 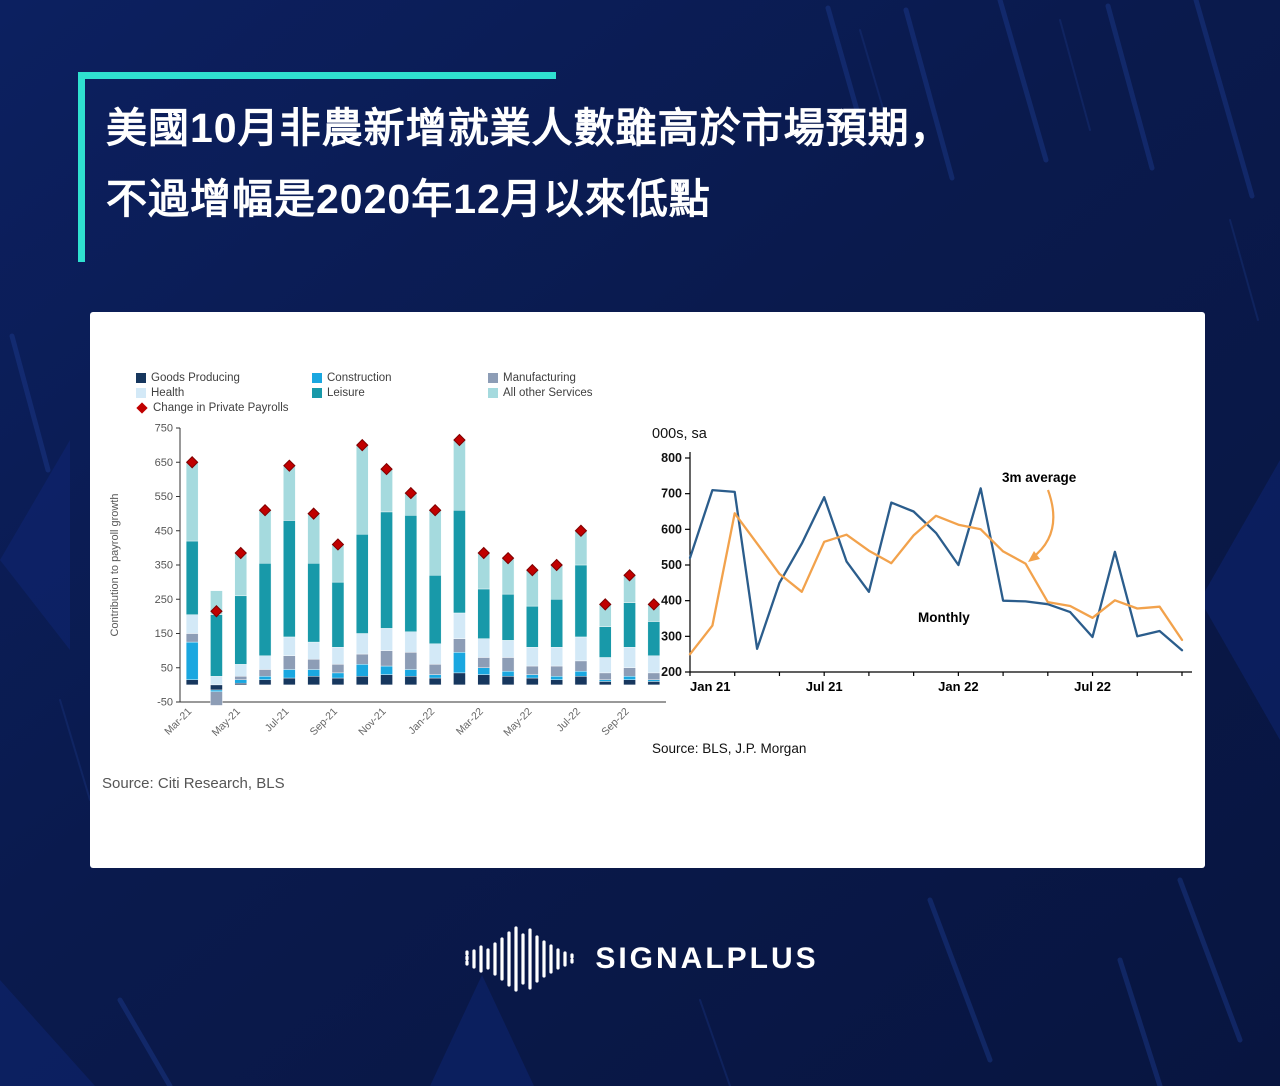 I want to click on monthly-line, so click(x=936, y=569).